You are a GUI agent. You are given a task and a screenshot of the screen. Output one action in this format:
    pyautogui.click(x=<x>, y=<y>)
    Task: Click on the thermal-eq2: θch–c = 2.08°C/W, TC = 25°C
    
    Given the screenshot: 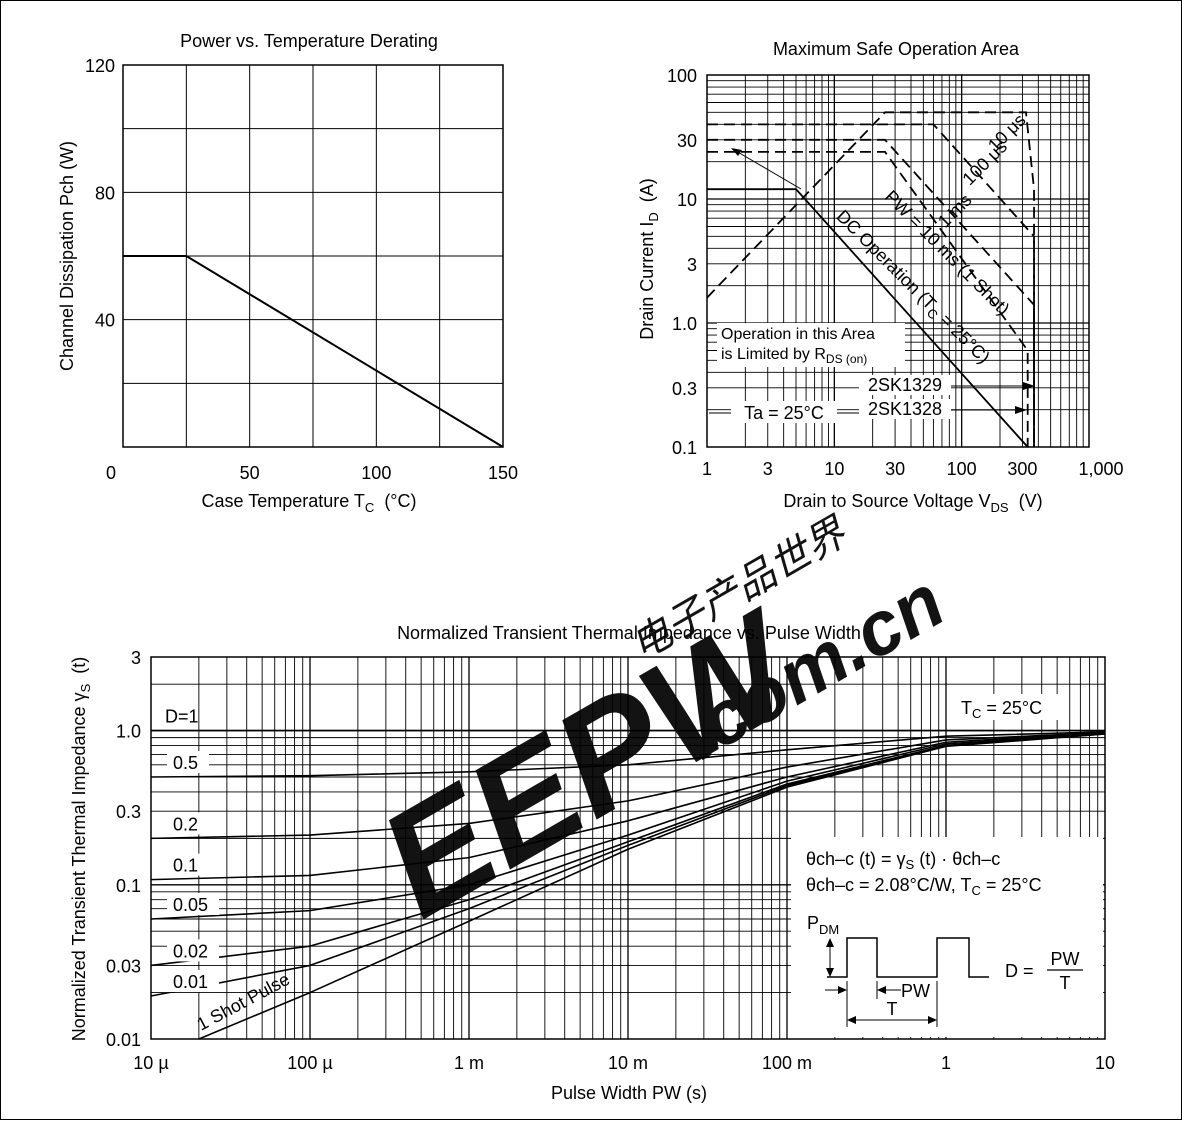 What is the action you would take?
    pyautogui.click(x=924, y=886)
    